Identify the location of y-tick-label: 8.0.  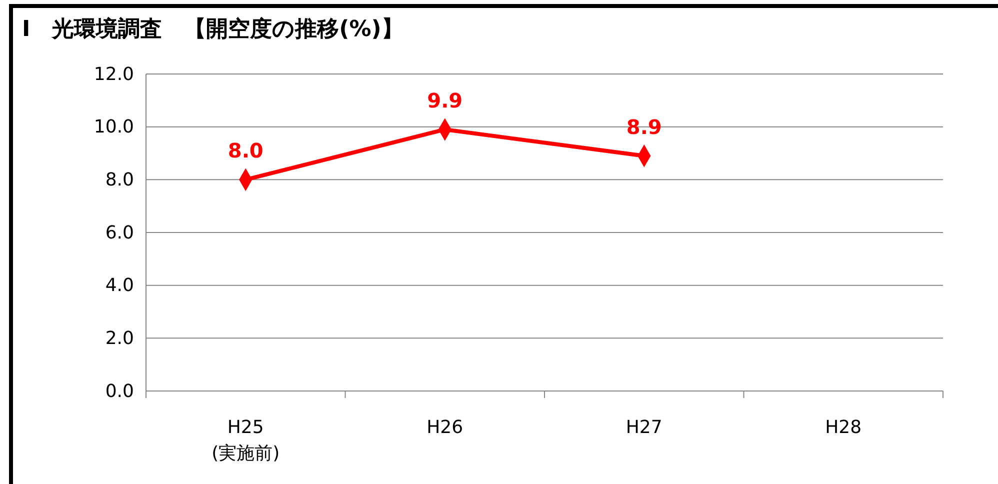
(119, 179).